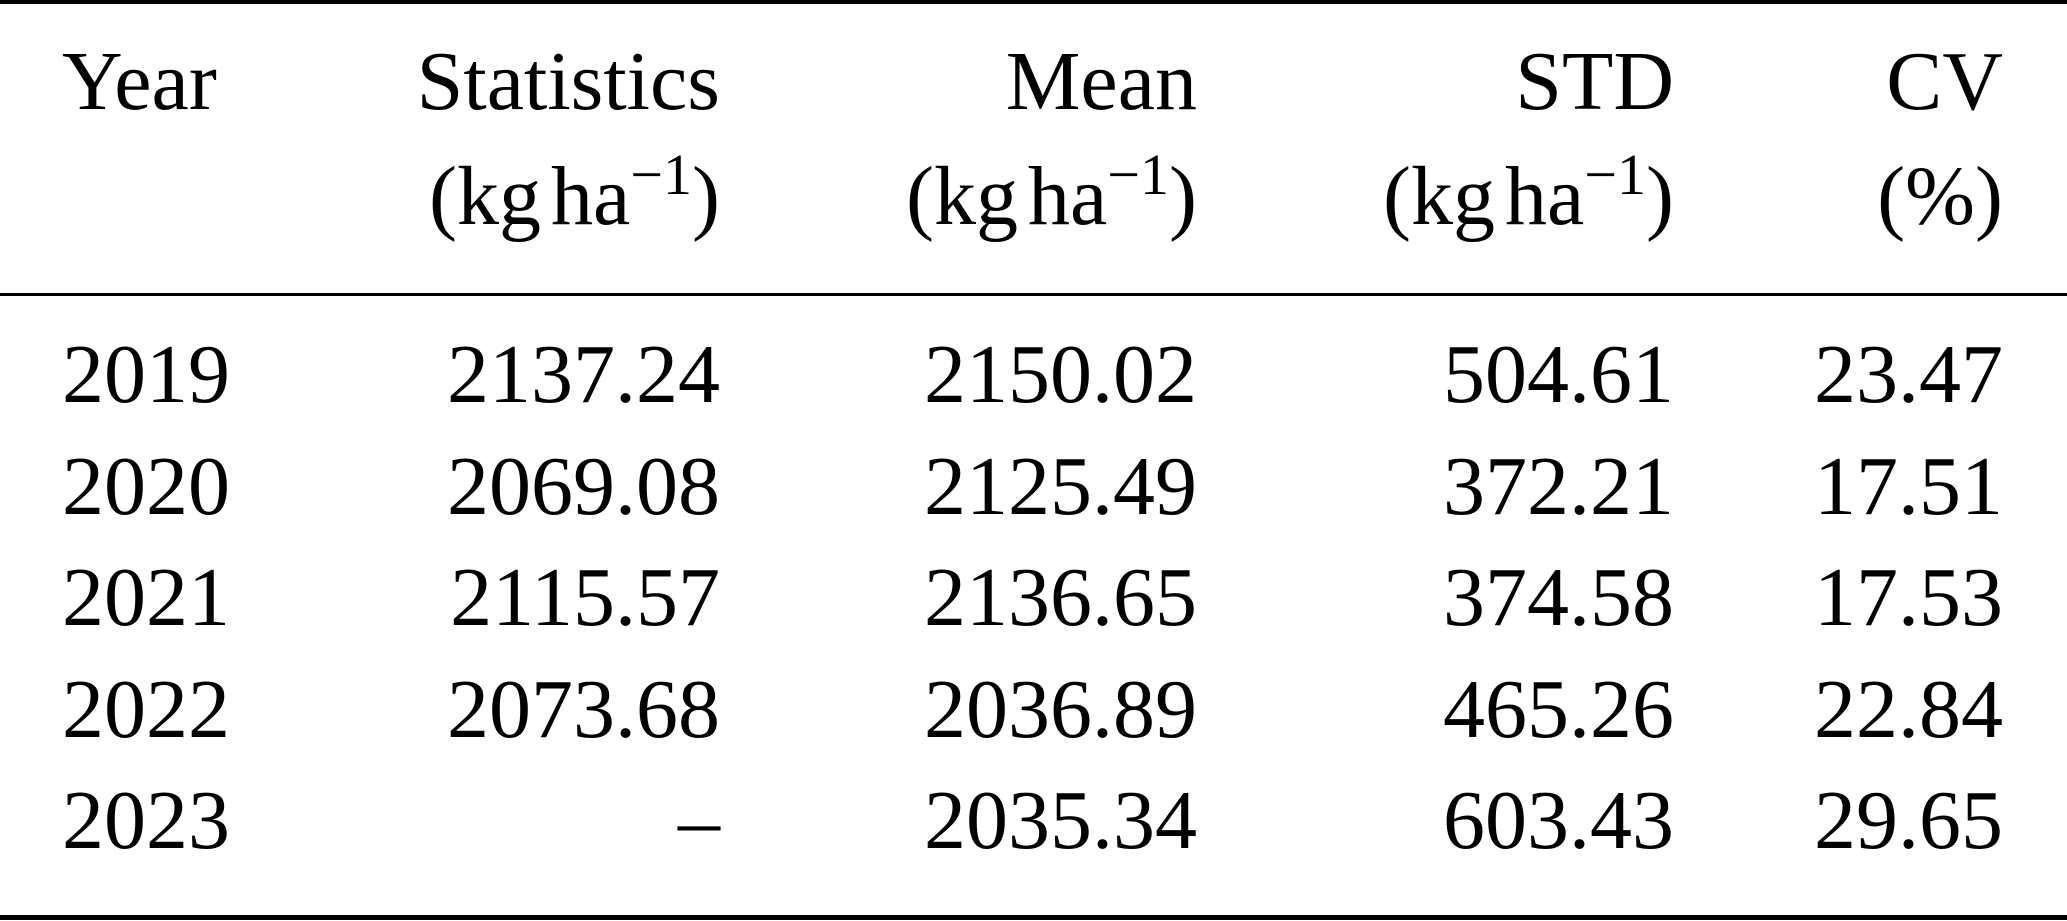  Describe the element at coordinates (146, 709) in the screenshot. I see `cell-year: 2022` at that location.